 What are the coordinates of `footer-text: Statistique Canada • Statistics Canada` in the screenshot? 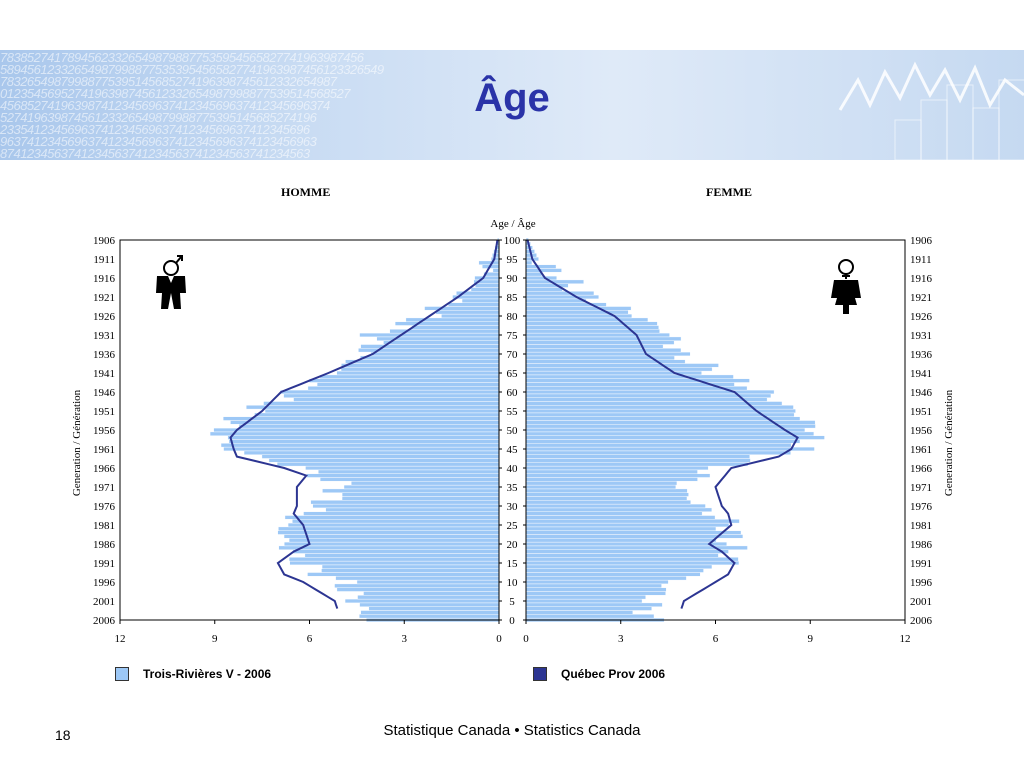 It's located at (512, 730).